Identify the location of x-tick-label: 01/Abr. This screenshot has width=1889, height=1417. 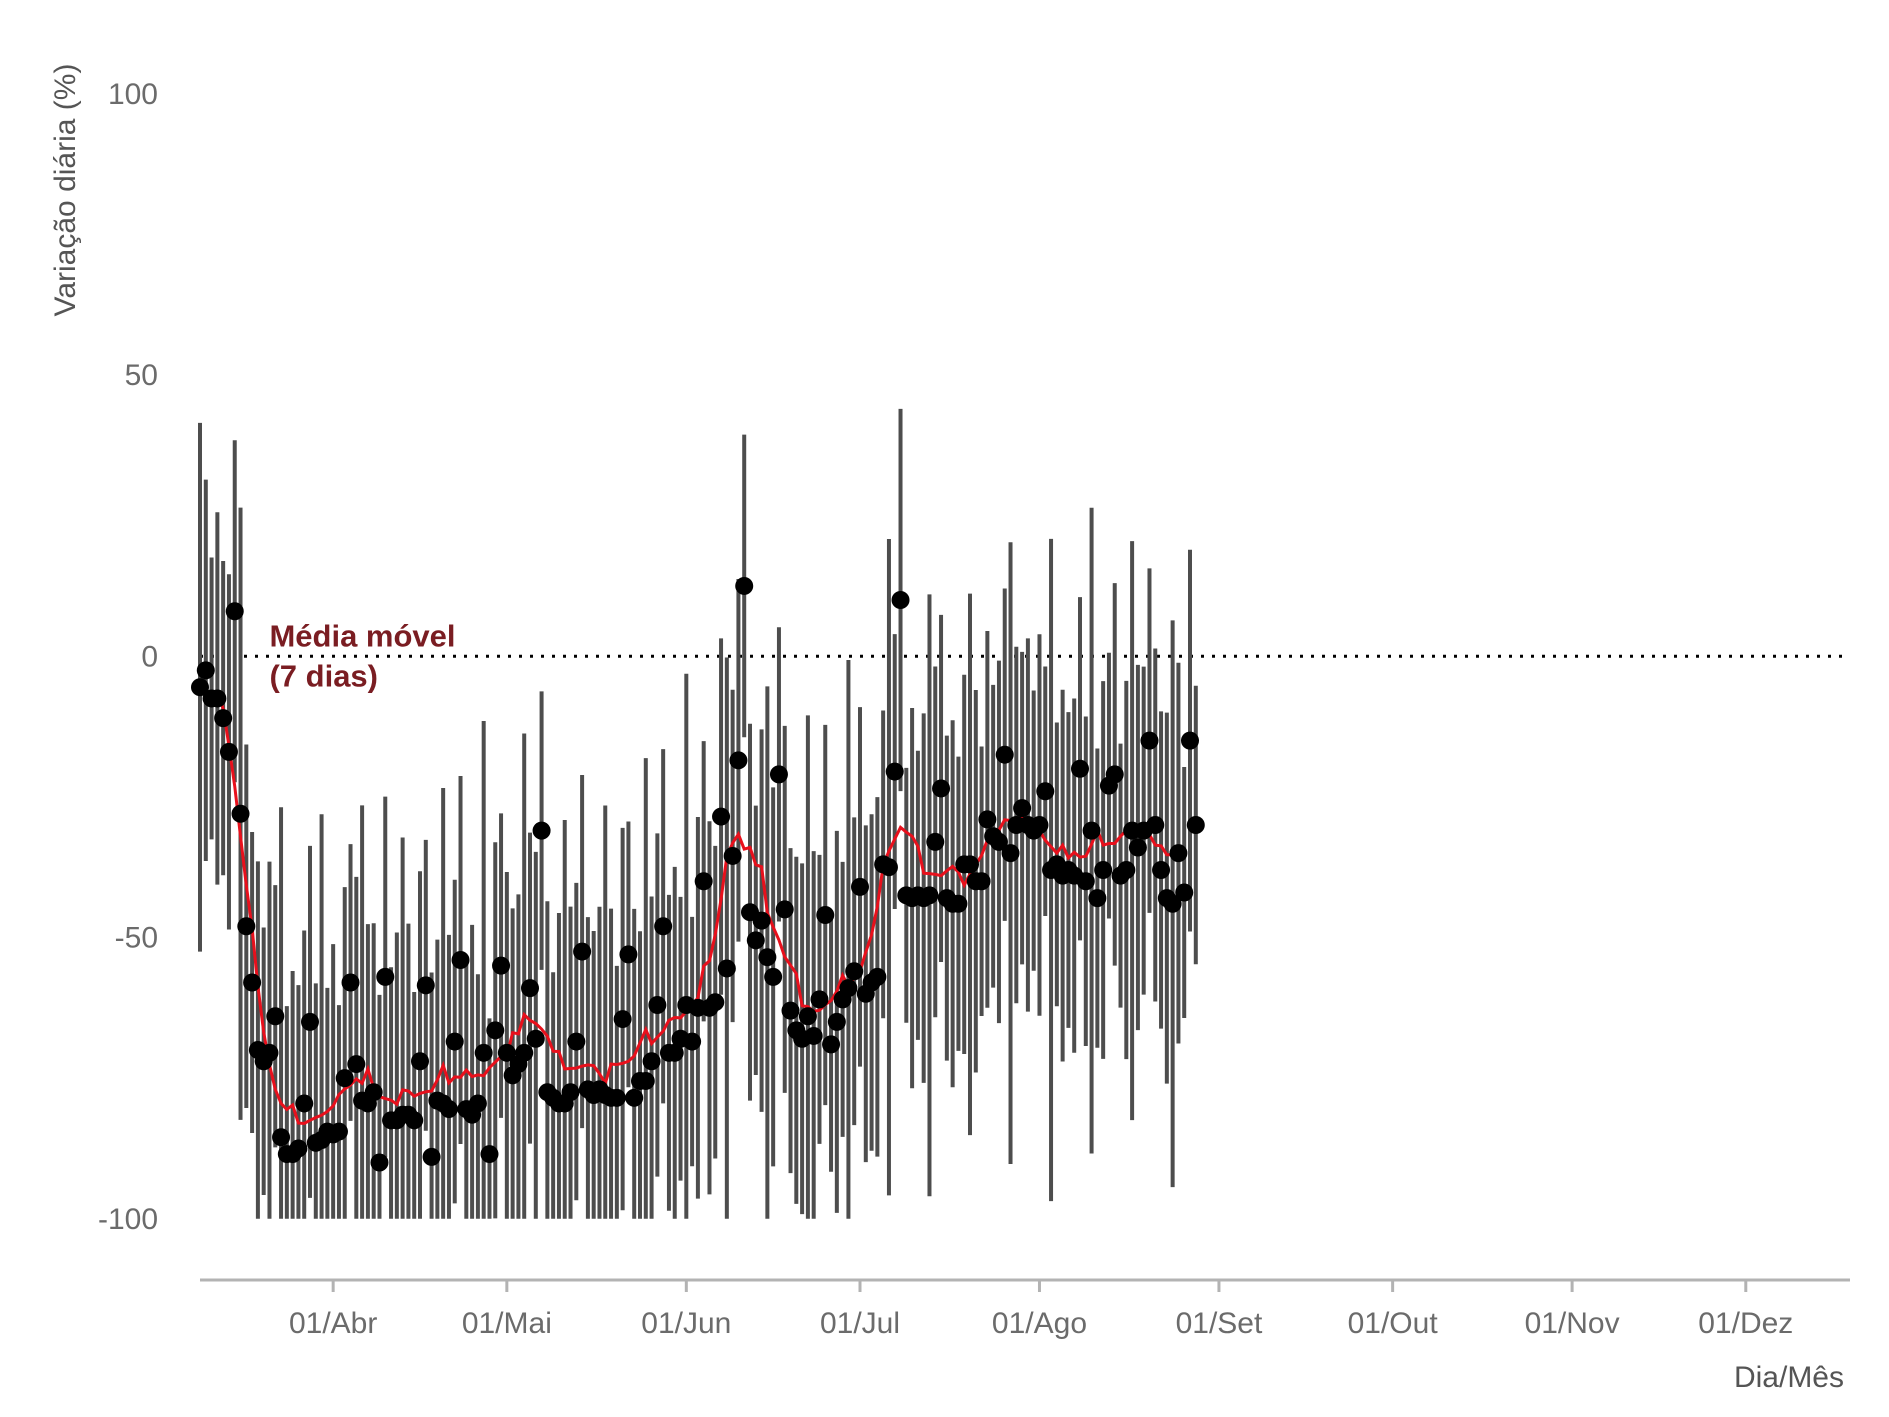
(333, 1323).